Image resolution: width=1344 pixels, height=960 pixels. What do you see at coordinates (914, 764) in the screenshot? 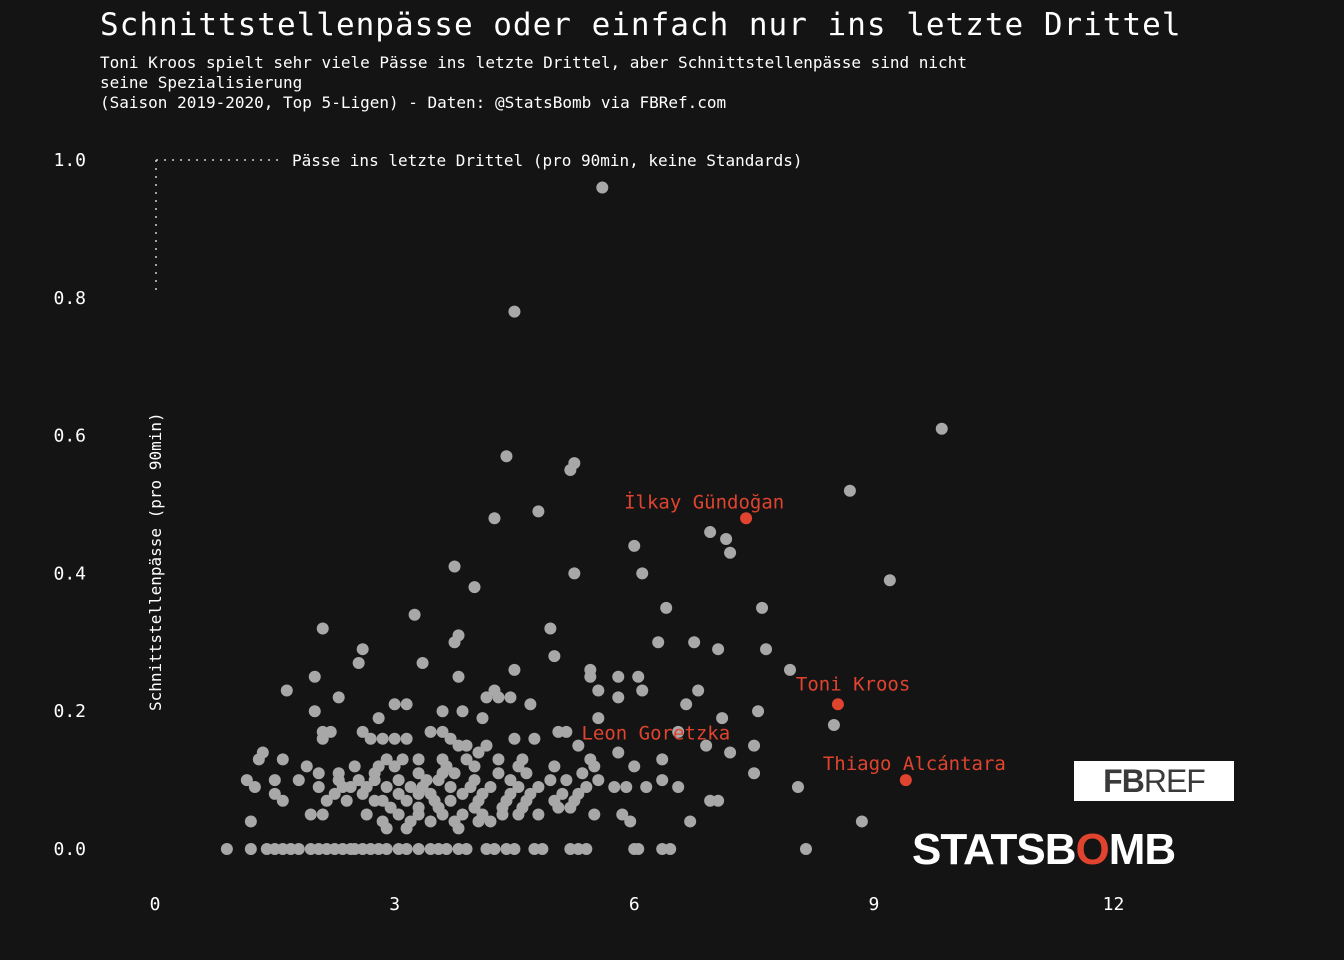
I see `highlighted-player-label: Thiago Alcántara` at bounding box center [914, 764].